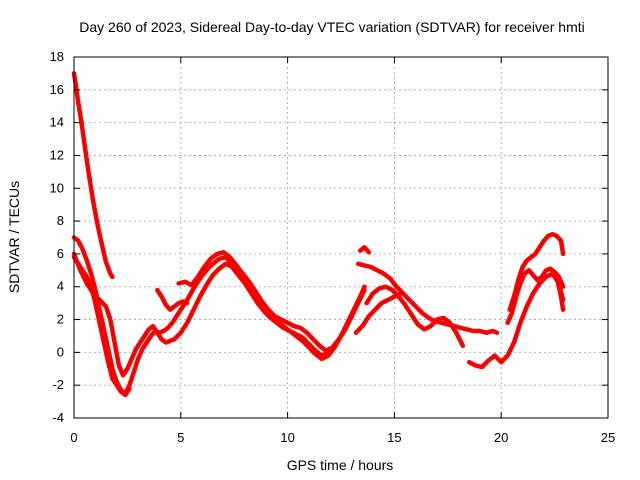 Image resolution: width=640 pixels, height=480 pixels. I want to click on x-tick-label: 5, so click(180, 437).